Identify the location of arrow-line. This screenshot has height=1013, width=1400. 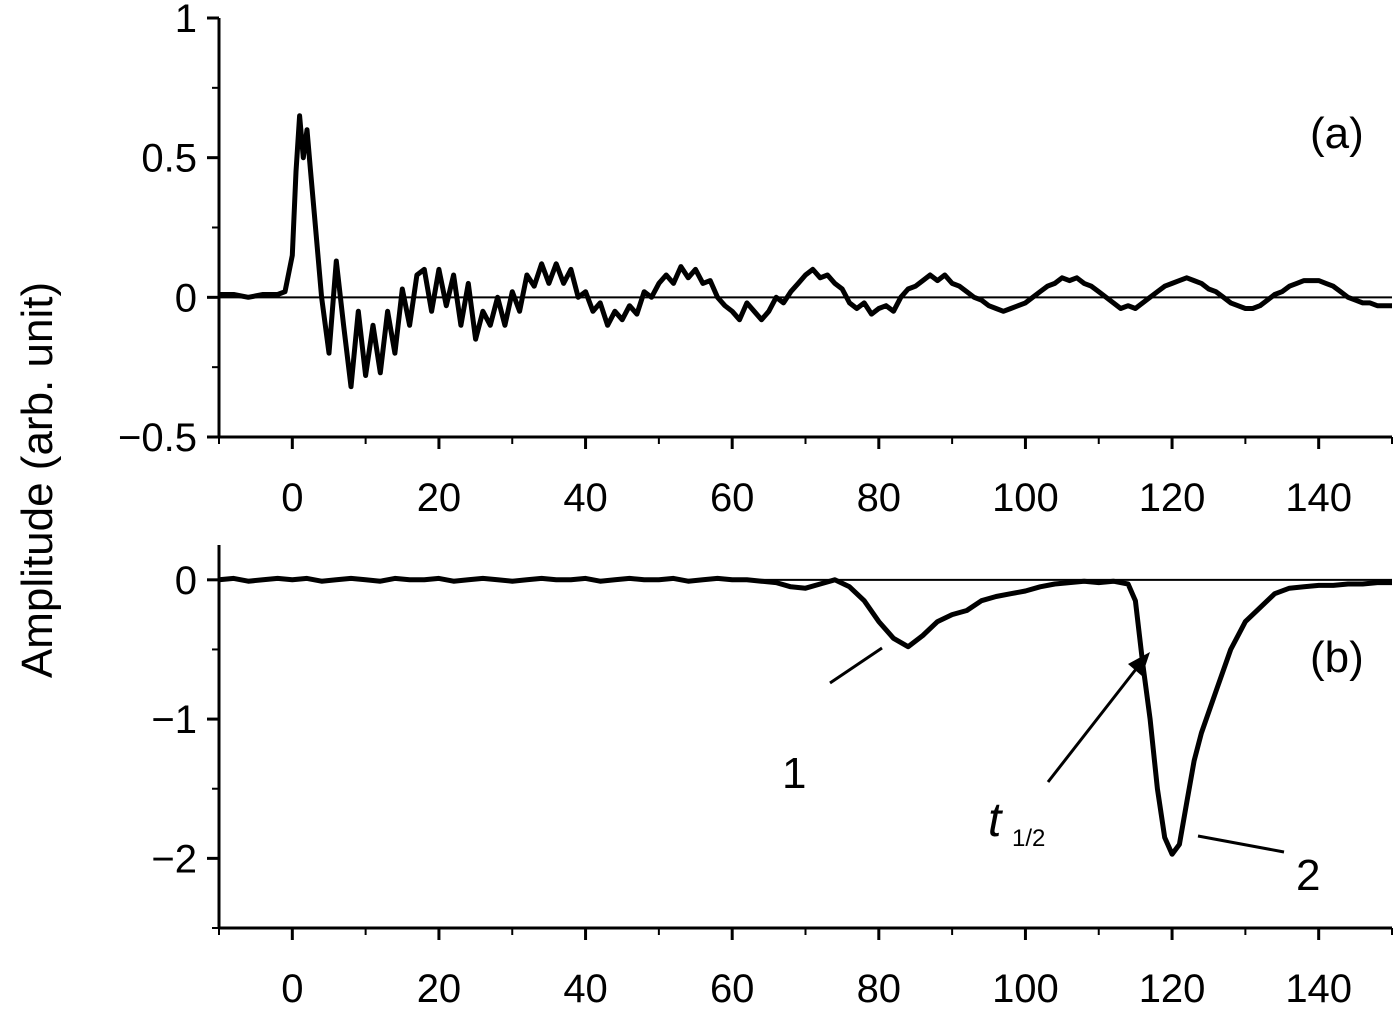
(1094, 723).